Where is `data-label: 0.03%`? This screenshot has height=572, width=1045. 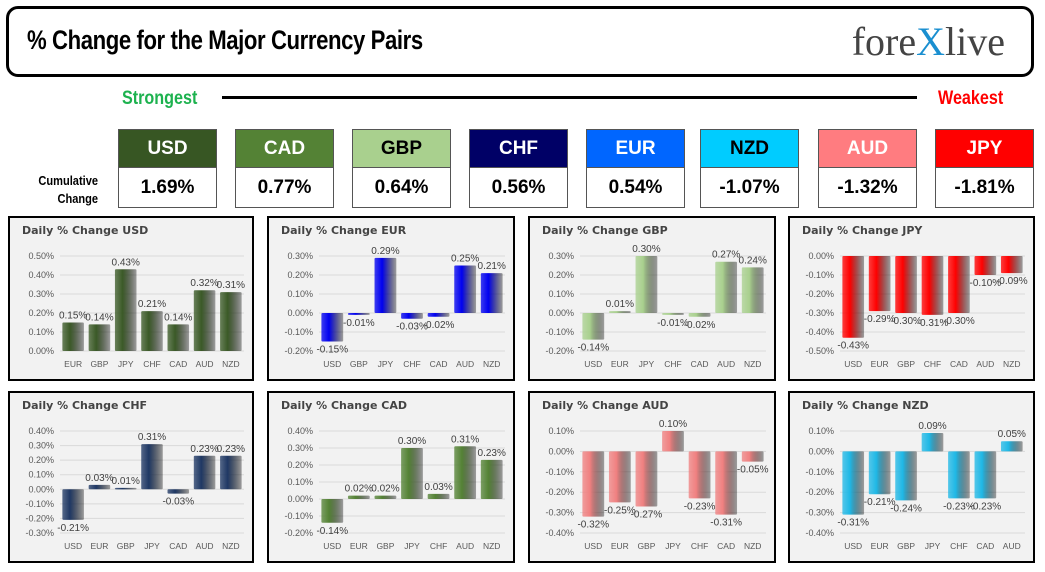
data-label: 0.03% is located at coordinates (99, 478).